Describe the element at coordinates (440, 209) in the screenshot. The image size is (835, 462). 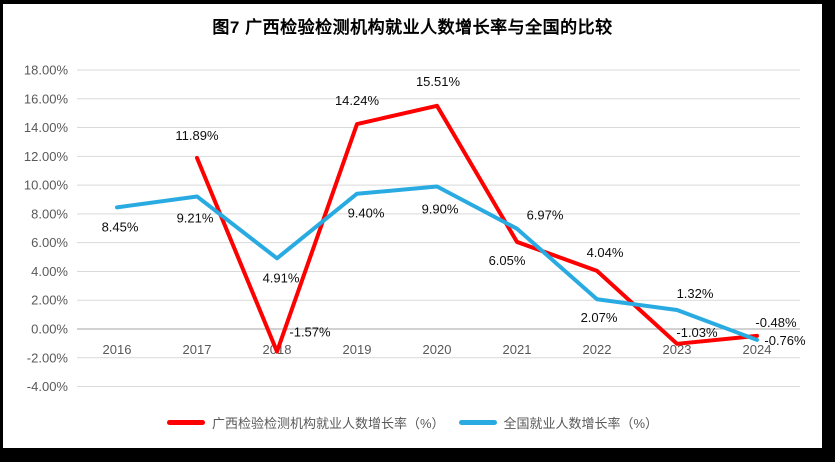
I see `data-label: 9.90%` at that location.